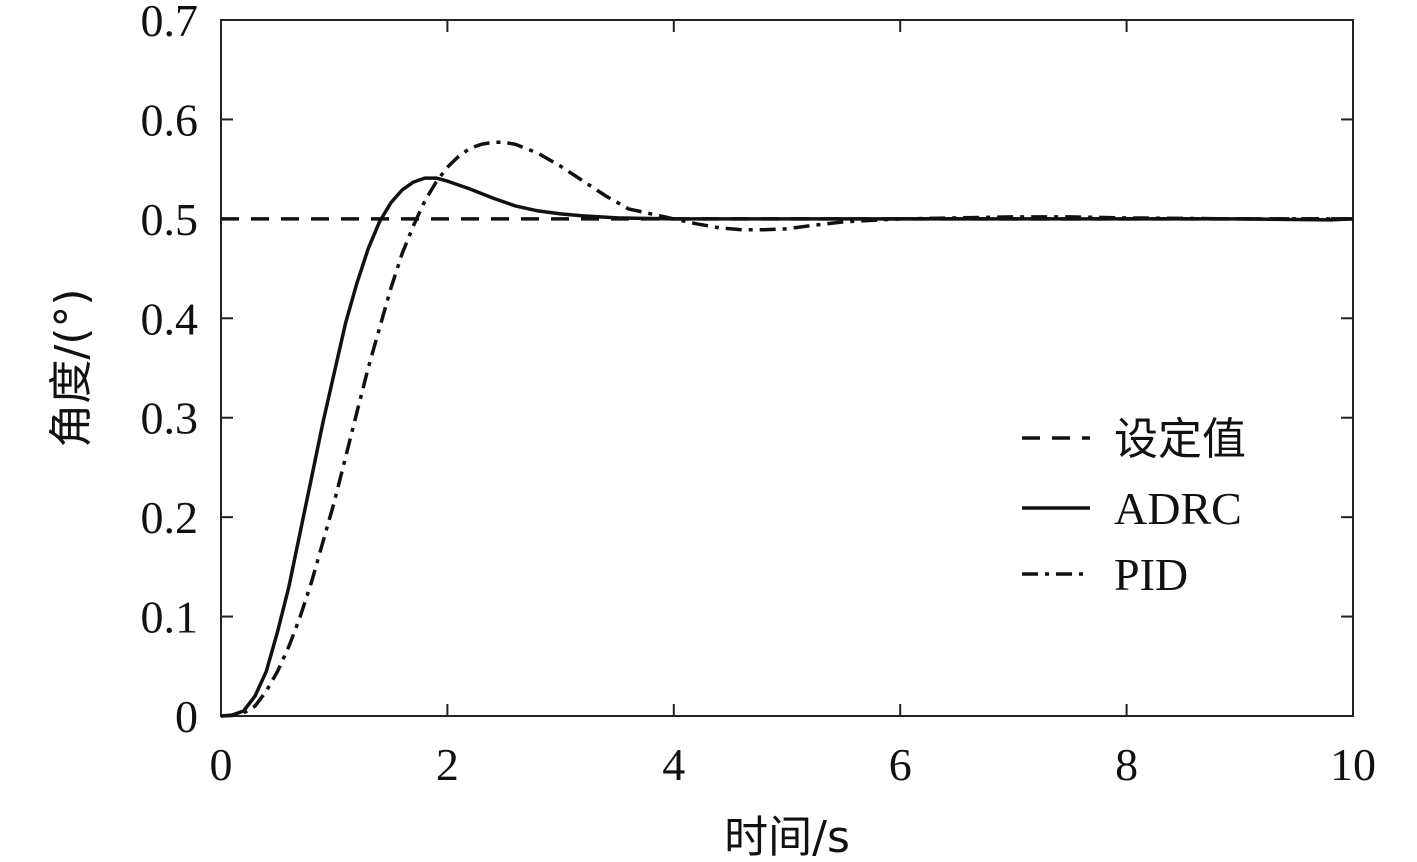  I want to click on y-axis-title: 角度/(°), so click(71, 367).